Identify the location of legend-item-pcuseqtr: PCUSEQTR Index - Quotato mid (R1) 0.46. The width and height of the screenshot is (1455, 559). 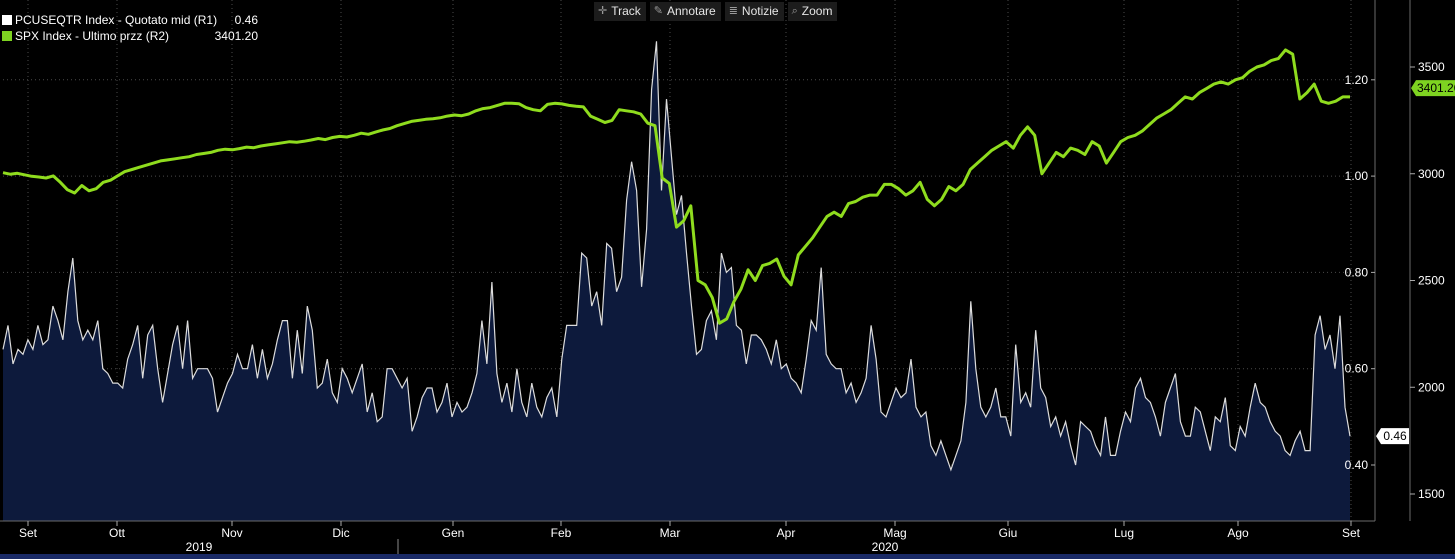
(130, 20).